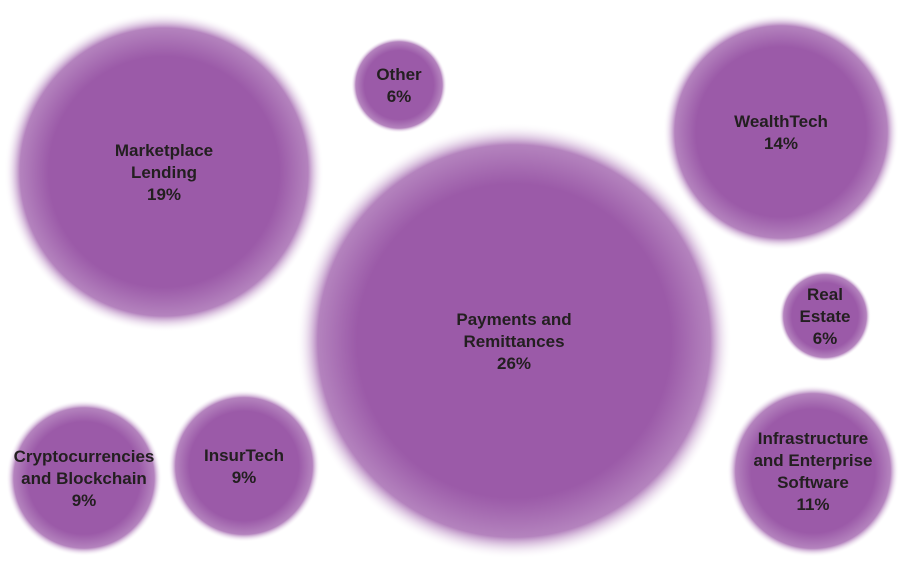 The height and width of the screenshot is (566, 910). I want to click on bubble-category-label: Infrastructure, so click(813, 438).